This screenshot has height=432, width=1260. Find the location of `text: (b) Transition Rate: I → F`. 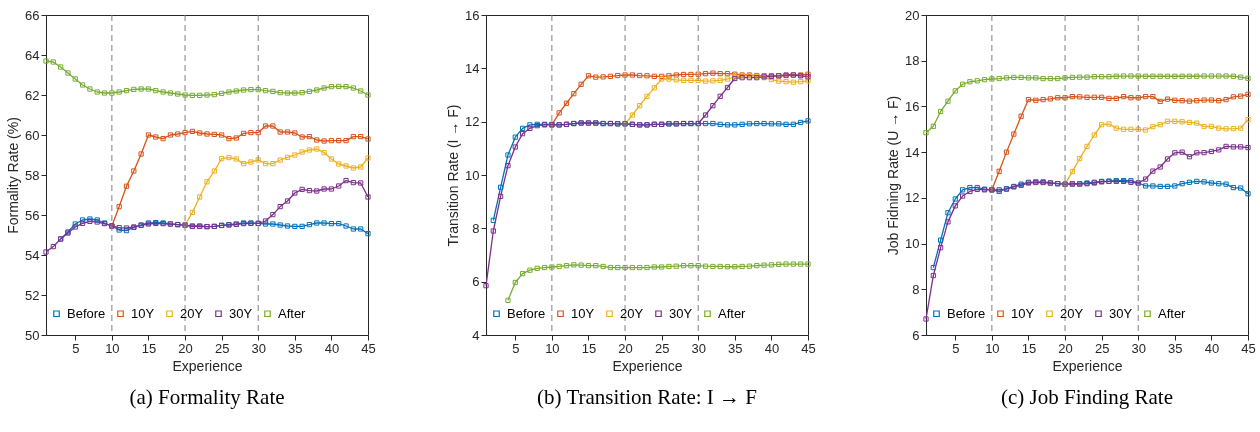

text: (b) Transition Rate: I → F is located at coordinates (647, 397).